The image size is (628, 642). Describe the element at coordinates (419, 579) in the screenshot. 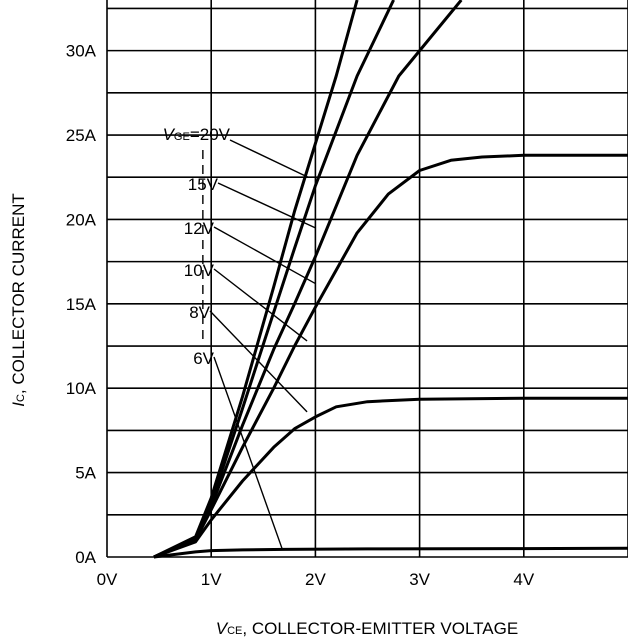

I see `x-tick-label: 3V` at that location.